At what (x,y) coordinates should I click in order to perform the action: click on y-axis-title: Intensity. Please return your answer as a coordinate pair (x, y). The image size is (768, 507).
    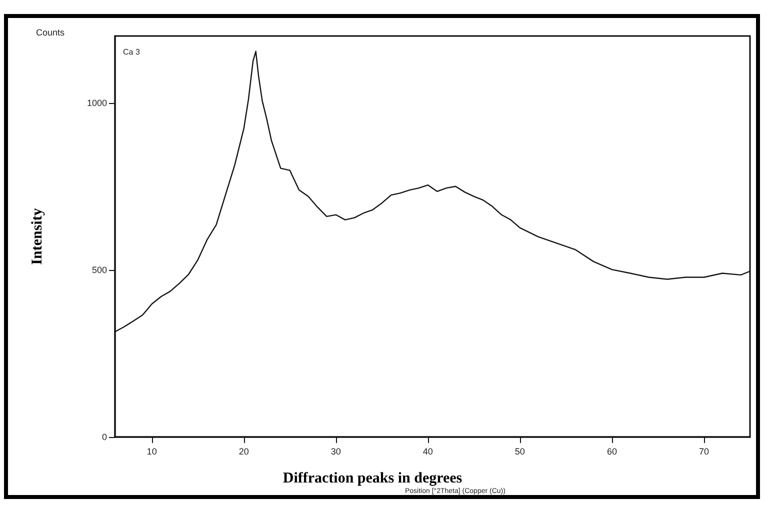
    Looking at the image, I should click on (38, 236).